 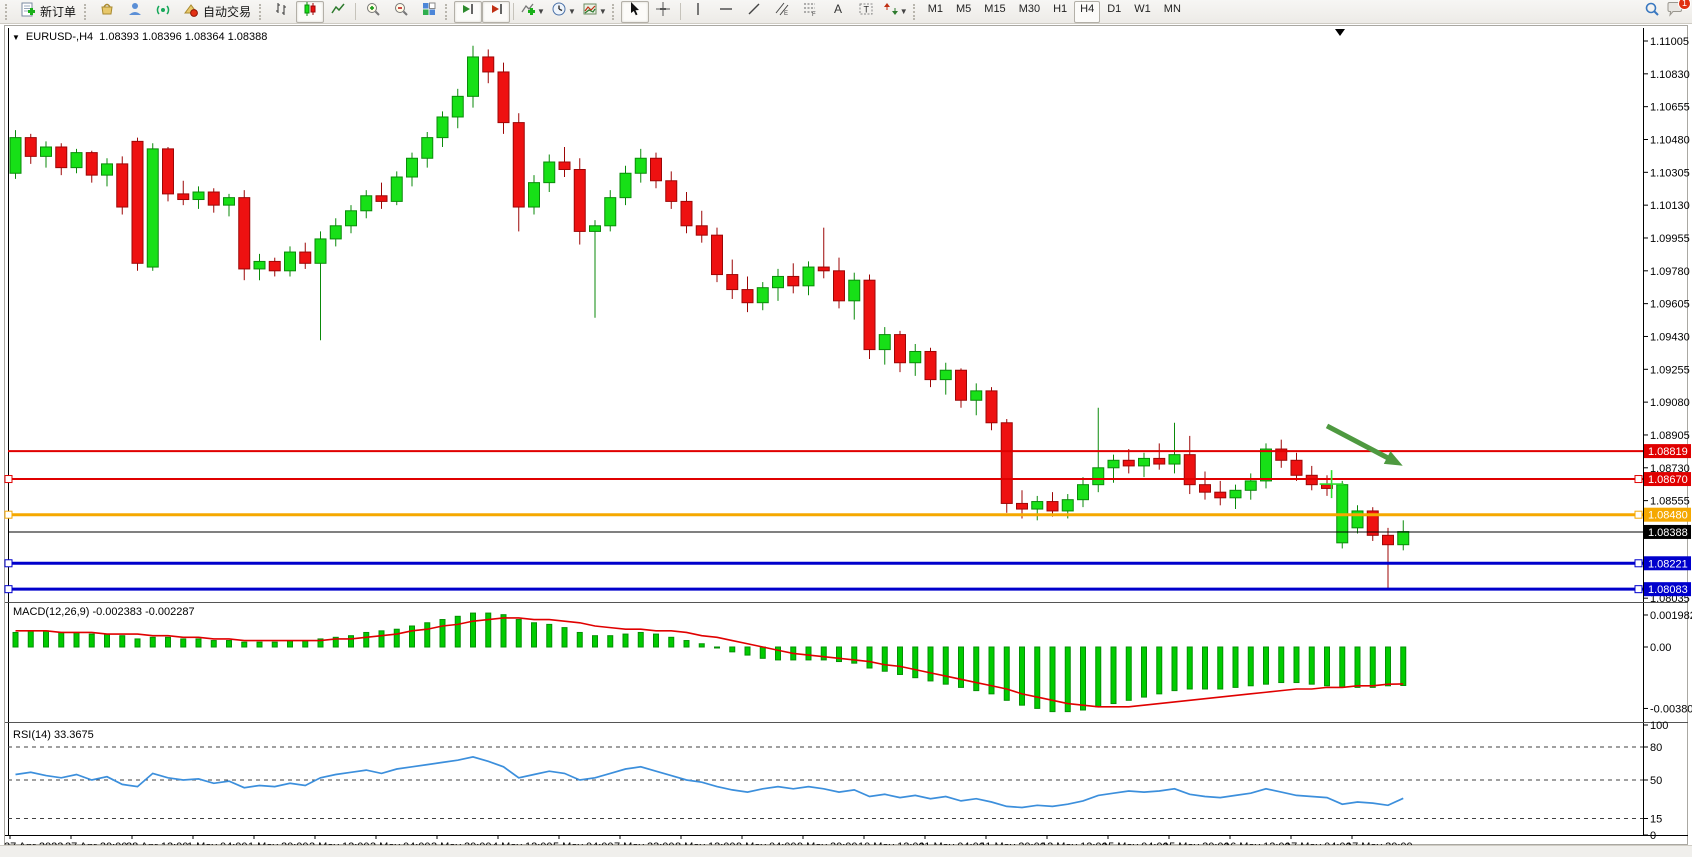 What do you see at coordinates (847, 563) in the screenshot?
I see `horizontal-line-1.08221: 1.08221` at bounding box center [847, 563].